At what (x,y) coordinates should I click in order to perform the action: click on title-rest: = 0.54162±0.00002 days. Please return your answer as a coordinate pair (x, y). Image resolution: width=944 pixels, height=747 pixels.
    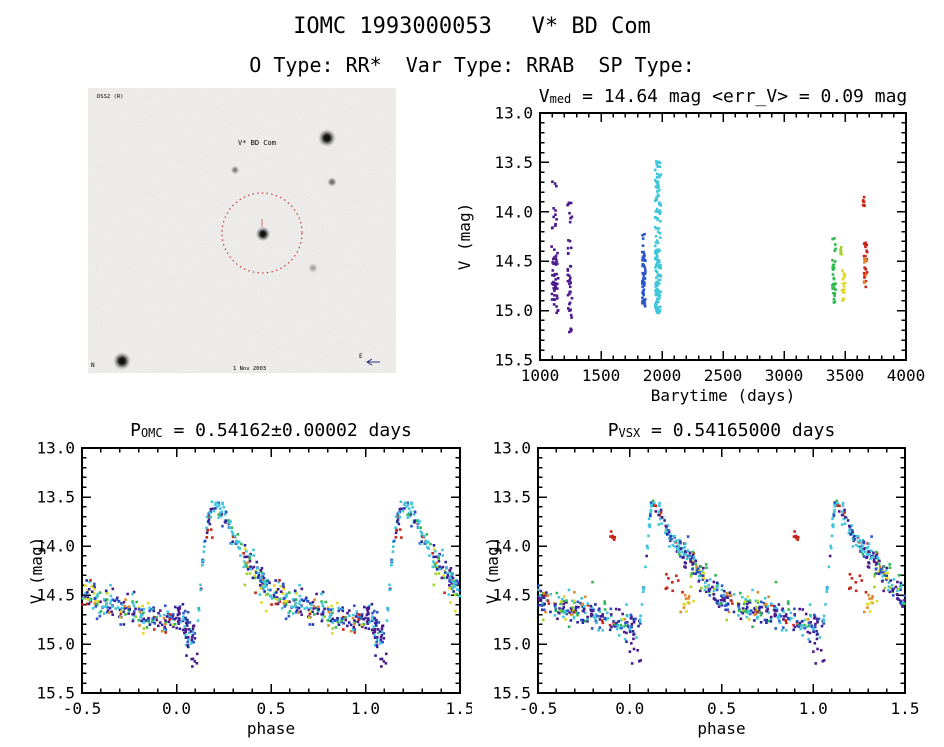
    Looking at the image, I should click on (287, 430).